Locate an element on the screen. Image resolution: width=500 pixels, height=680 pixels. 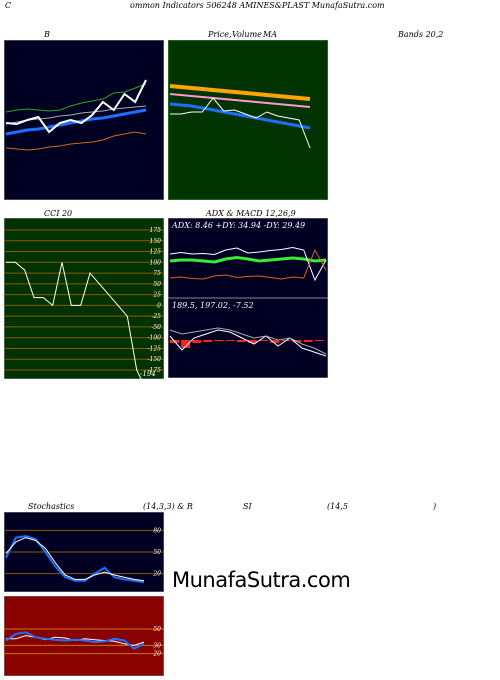
bb-label: B is located at coordinates (47, 34).